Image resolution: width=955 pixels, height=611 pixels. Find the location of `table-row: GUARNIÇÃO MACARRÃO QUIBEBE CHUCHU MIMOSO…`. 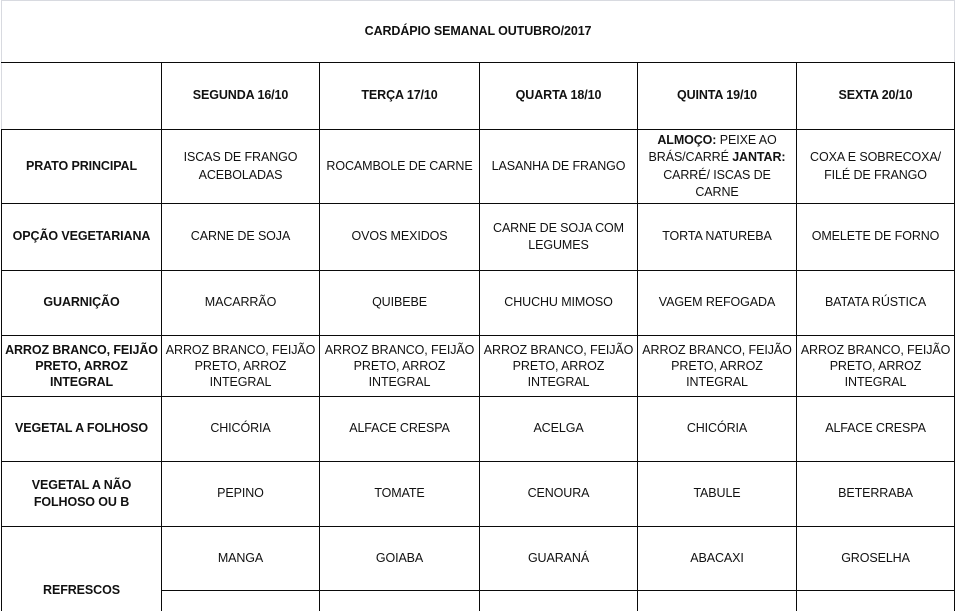

table-row: GUARNIÇÃO MACARRÃO QUIBEBE CHUCHU MIMOSO… is located at coordinates (478, 303).